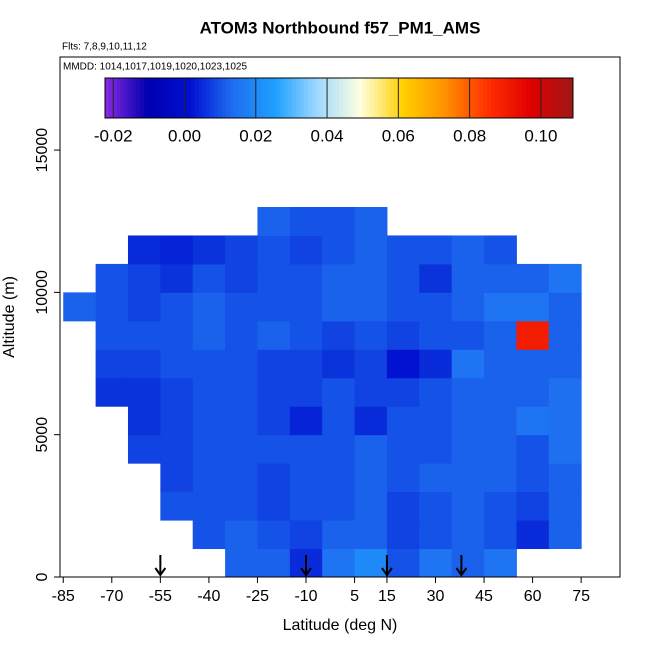 The height and width of the screenshot is (650, 650). What do you see at coordinates (581, 596) in the screenshot?
I see `x-tick-label: 75` at bounding box center [581, 596].